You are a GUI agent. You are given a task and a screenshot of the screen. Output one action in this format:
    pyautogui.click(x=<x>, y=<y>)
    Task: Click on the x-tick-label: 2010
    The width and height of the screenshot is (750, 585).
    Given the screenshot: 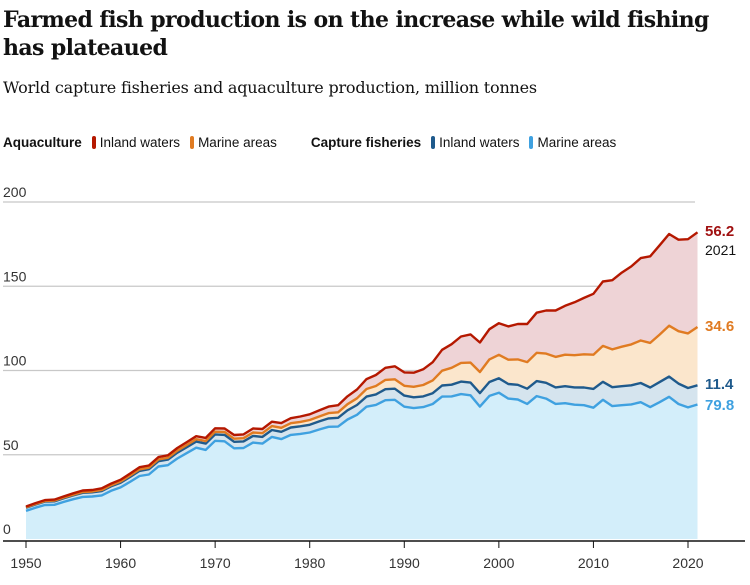 What is the action you would take?
    pyautogui.click(x=593, y=563)
    